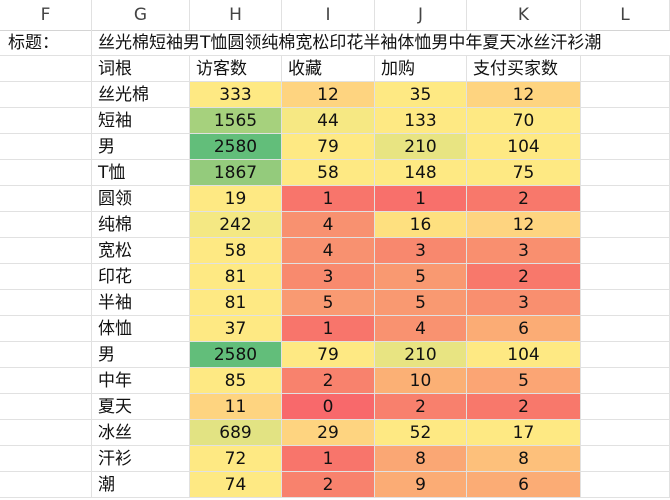  What do you see at coordinates (46, 43) in the screenshot?
I see `title-label-cell: 标题：` at bounding box center [46, 43].